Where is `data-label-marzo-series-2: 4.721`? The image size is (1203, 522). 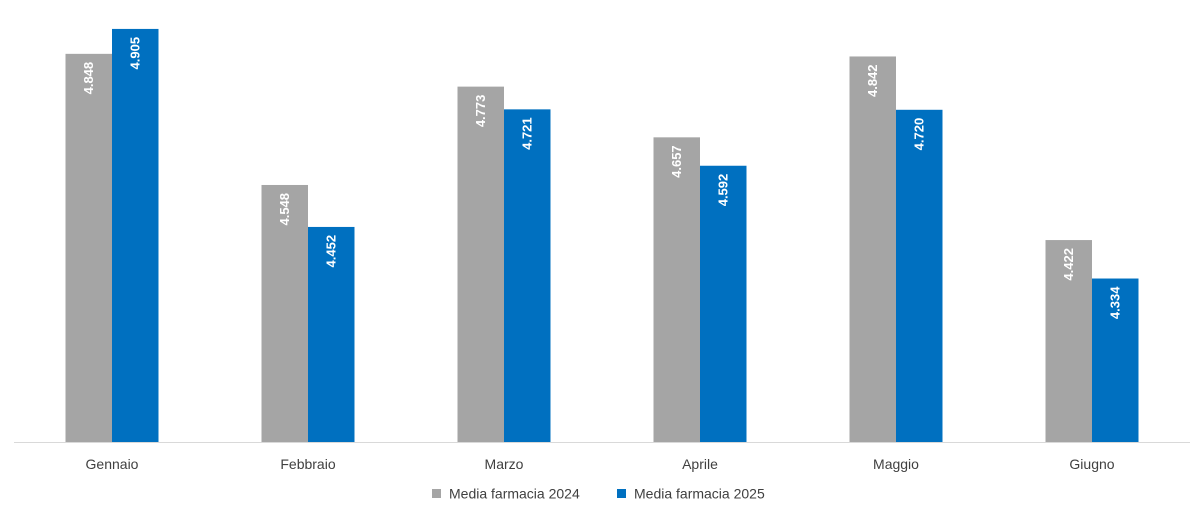
data-label-marzo-series-2: 4.721 is located at coordinates (527, 133).